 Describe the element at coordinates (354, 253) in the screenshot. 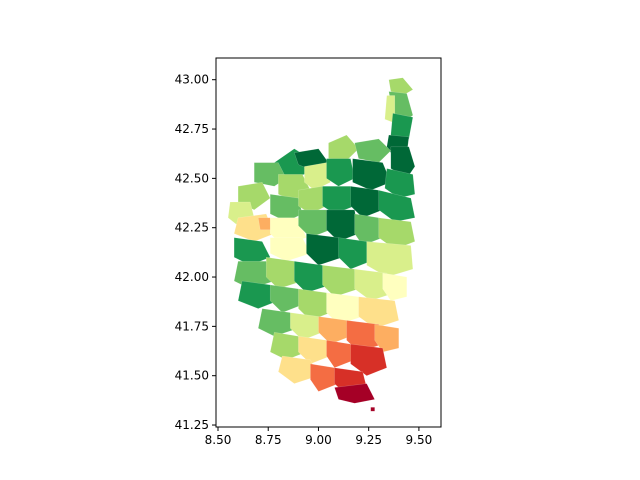

I see `region-ghisoni` at that location.